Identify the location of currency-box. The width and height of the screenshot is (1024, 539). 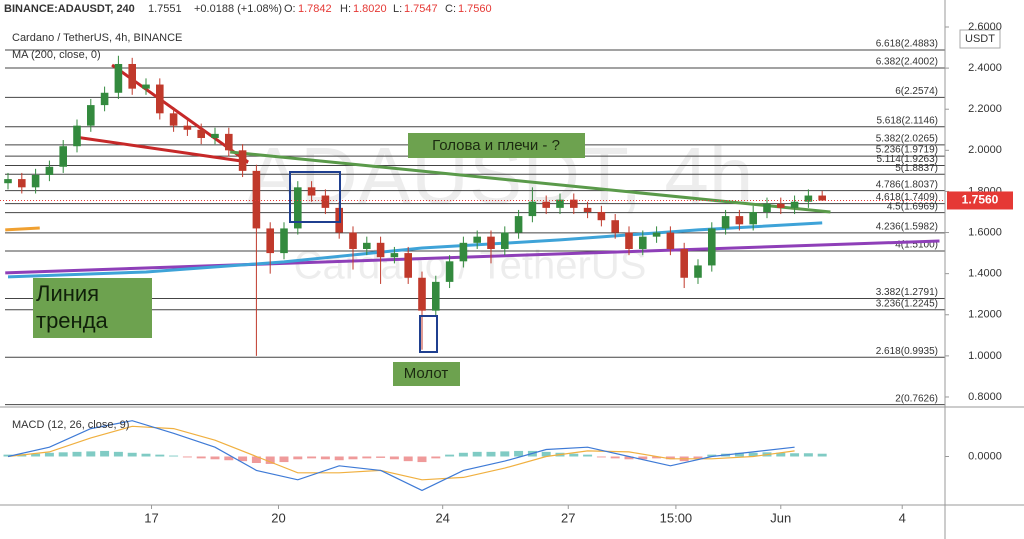
(980, 39).